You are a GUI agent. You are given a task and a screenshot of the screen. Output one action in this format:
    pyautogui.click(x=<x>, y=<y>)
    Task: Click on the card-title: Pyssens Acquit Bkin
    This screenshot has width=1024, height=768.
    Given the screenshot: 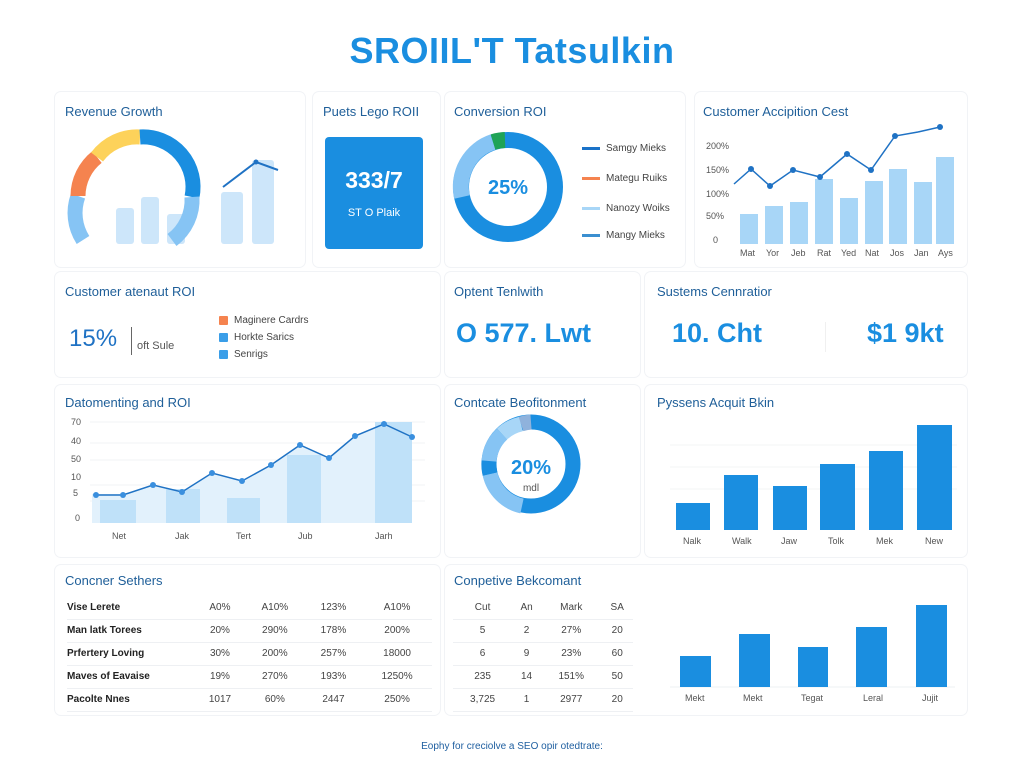 What is the action you would take?
    pyautogui.click(x=716, y=402)
    